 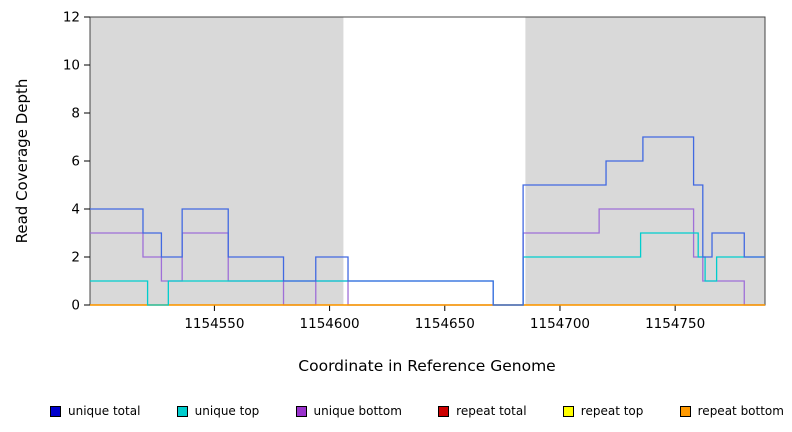 What do you see at coordinates (357, 411) in the screenshot?
I see `legend-label: unique bottom` at bounding box center [357, 411].